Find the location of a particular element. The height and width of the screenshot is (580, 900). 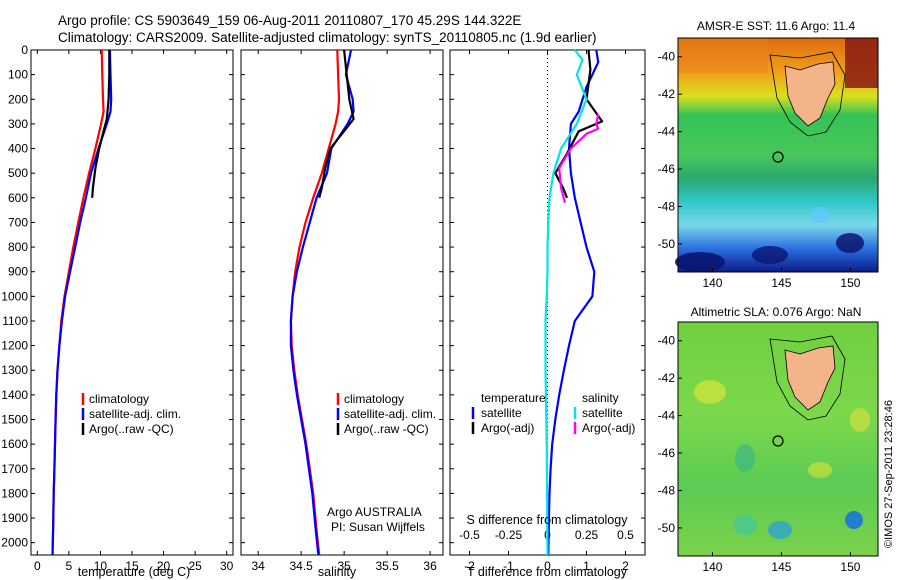

legend-header-salinity: salinity is located at coordinates (600, 398).